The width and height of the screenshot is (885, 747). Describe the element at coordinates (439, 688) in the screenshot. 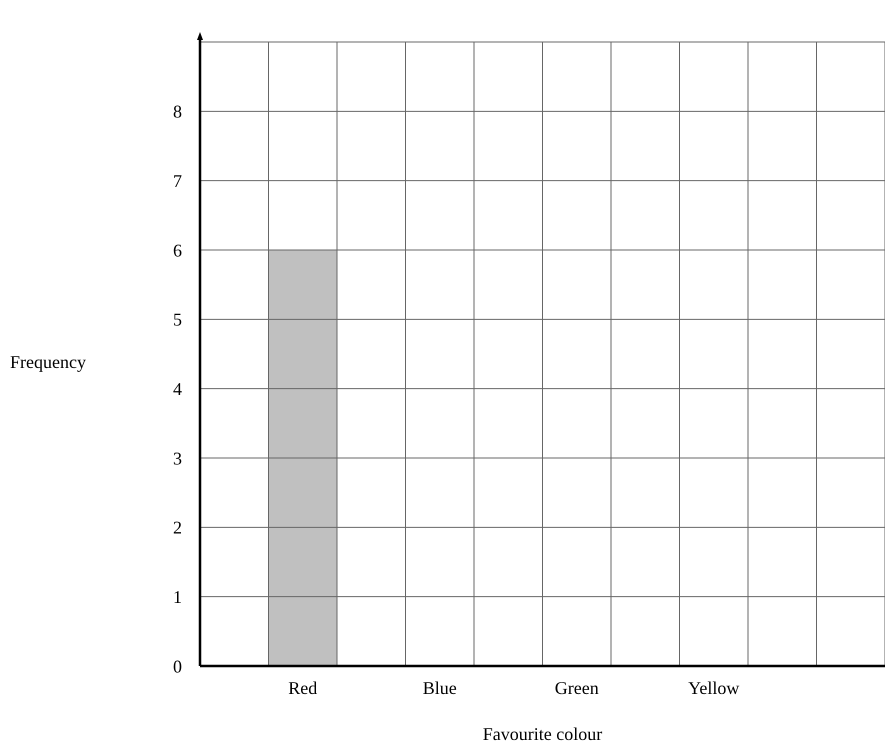

I see `x-tick-label: Blue` at that location.